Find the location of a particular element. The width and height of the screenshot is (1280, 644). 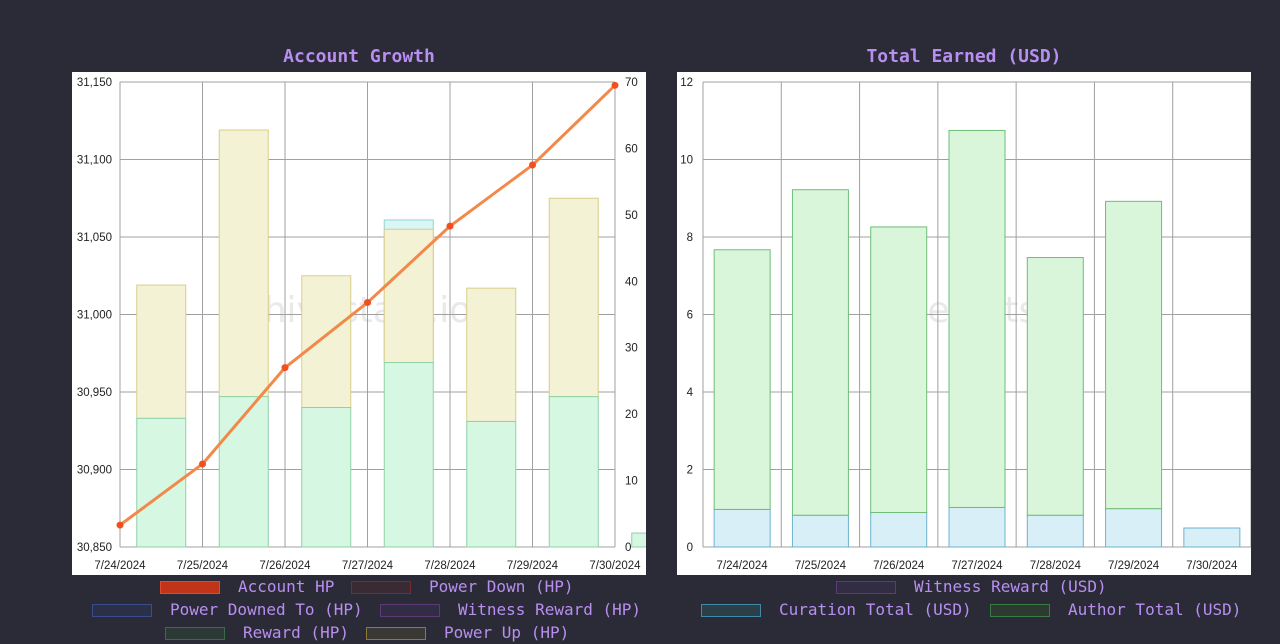

legend-label: Reward (HP) is located at coordinates (296, 632).